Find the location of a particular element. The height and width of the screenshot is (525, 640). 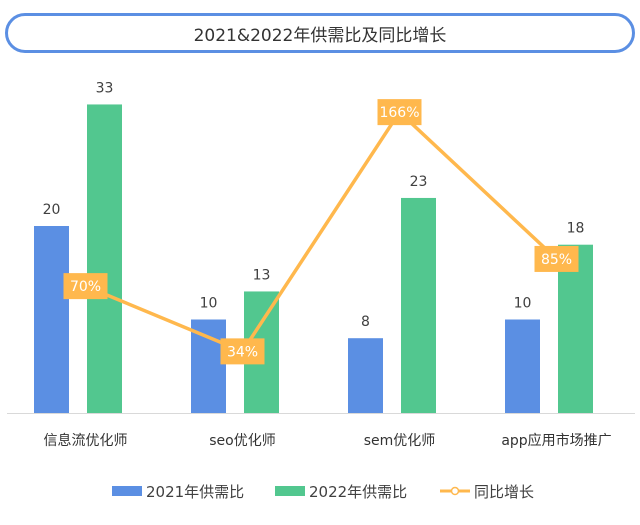

x-tick-label: seo优化师 is located at coordinates (242, 441).